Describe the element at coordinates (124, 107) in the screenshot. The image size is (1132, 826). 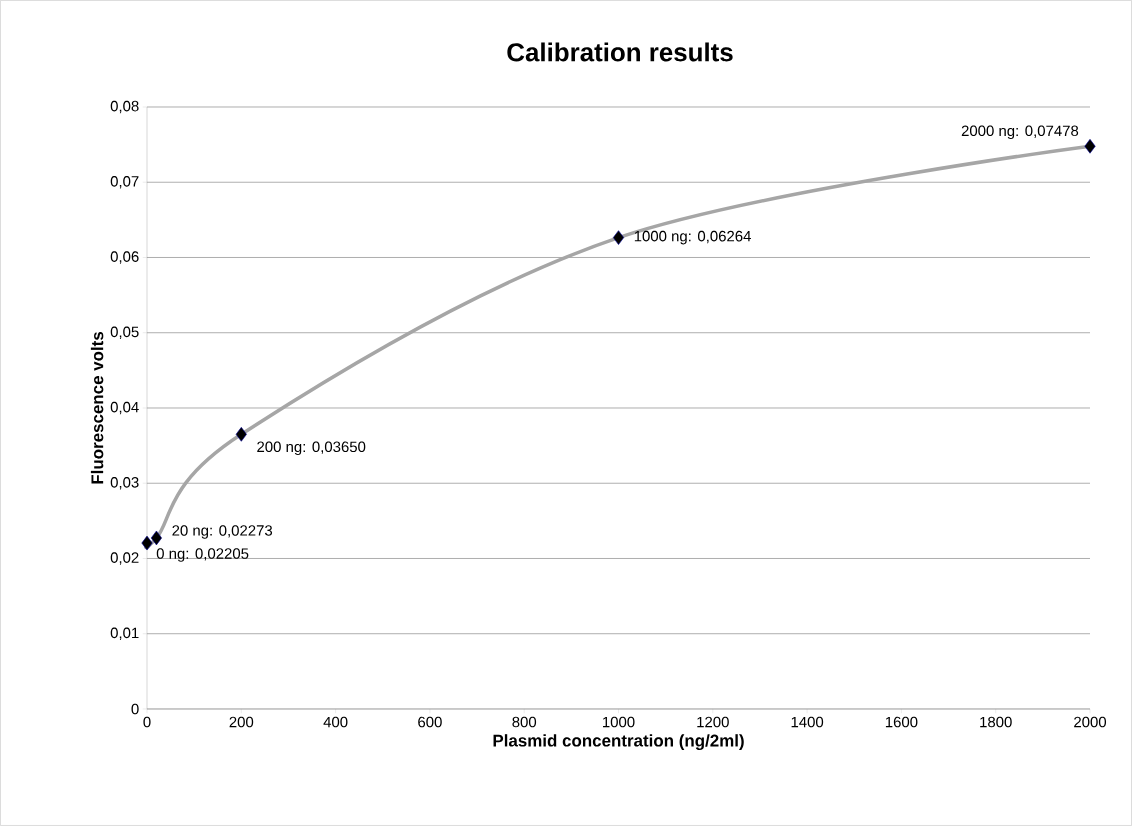
I see `y-tick-label: 0,08` at that location.